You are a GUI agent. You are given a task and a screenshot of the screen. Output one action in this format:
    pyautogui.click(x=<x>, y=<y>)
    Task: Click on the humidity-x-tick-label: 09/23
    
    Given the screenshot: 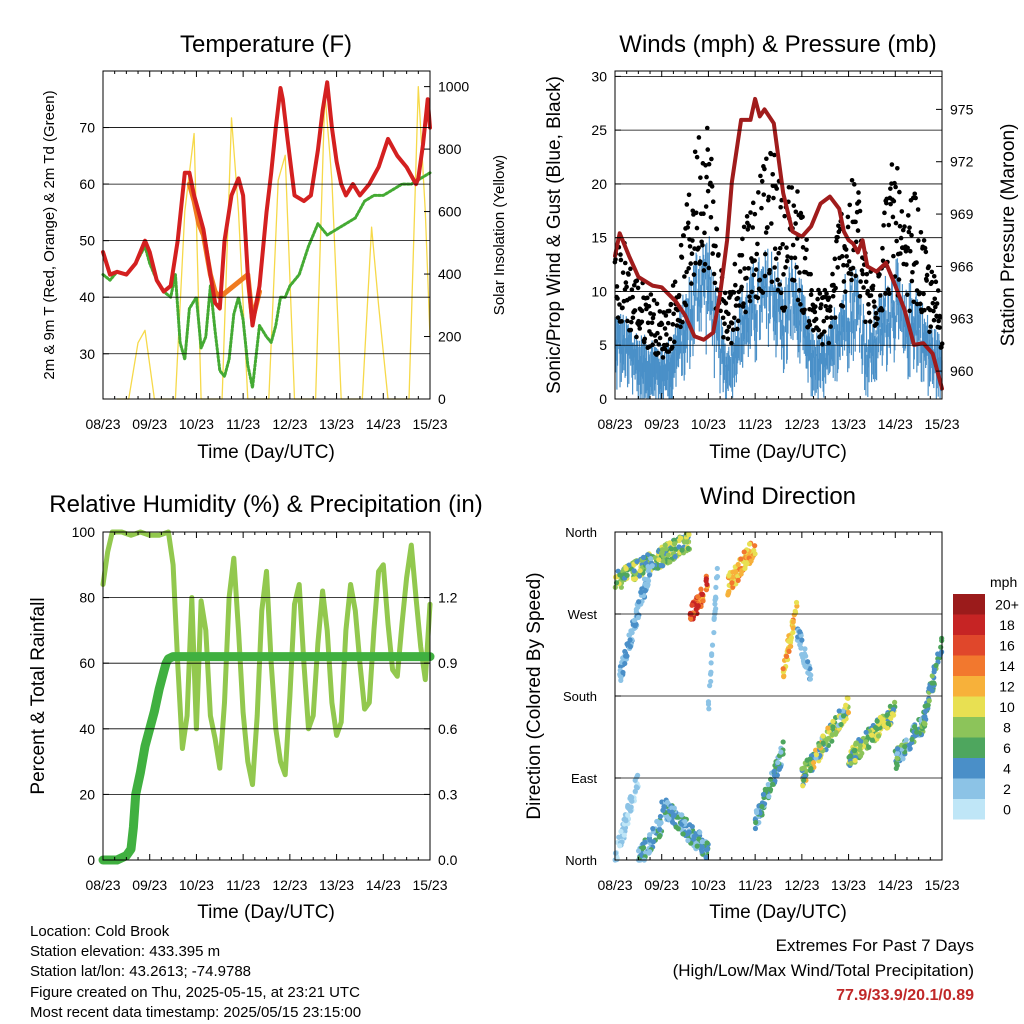 What is the action you would take?
    pyautogui.click(x=149, y=885)
    